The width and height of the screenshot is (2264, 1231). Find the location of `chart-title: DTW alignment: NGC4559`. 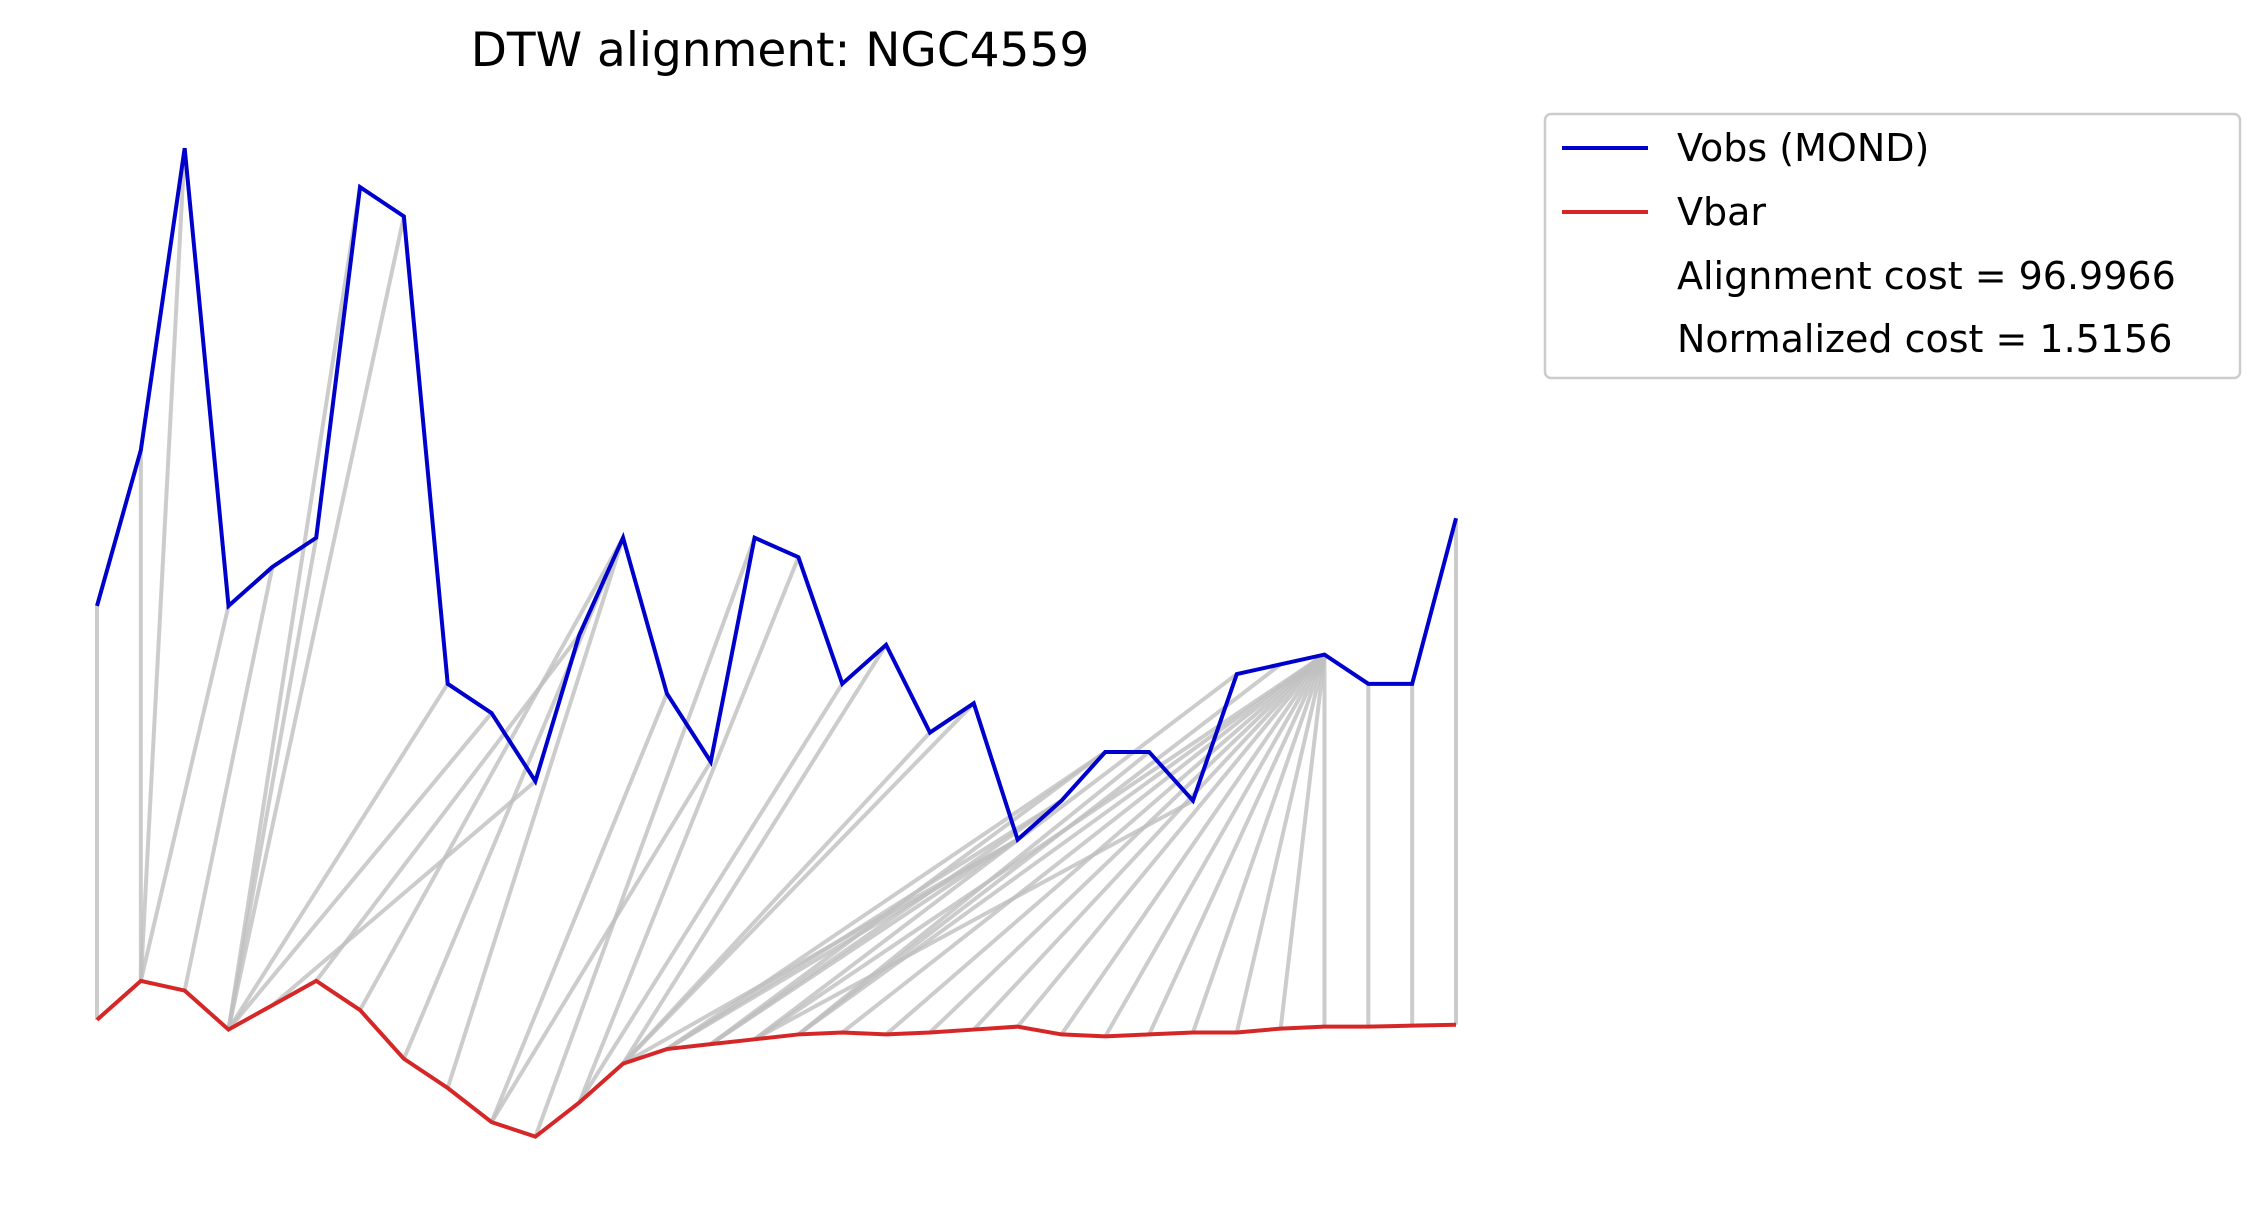

chart-title: DTW alignment: NGC4559 is located at coordinates (780, 50).